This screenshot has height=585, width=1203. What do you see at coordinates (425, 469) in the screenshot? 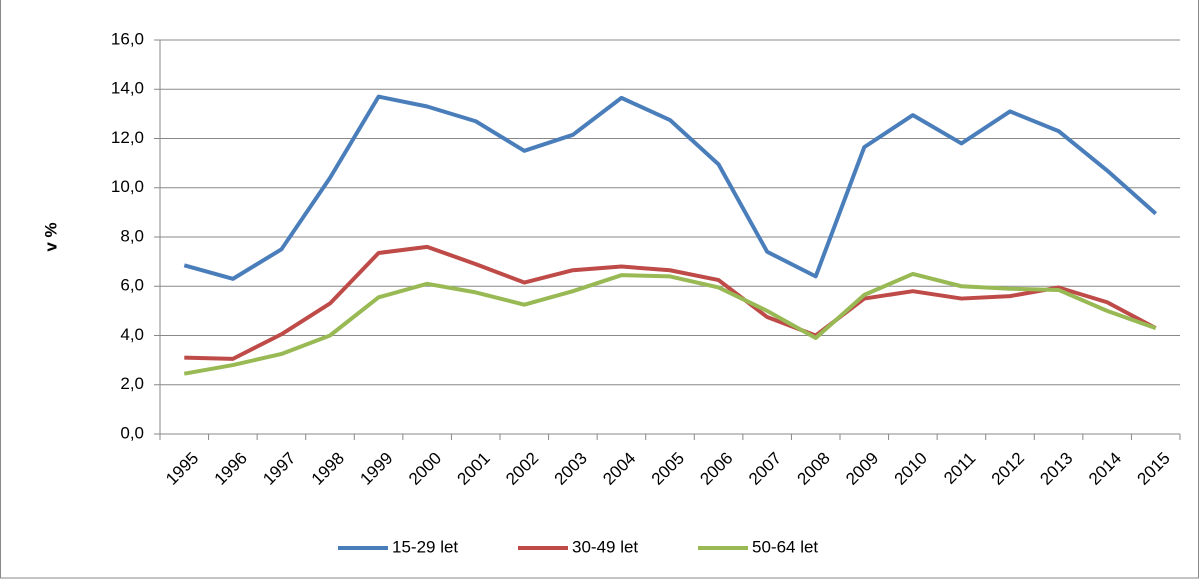
I see `x-tick-label: 2000` at bounding box center [425, 469].